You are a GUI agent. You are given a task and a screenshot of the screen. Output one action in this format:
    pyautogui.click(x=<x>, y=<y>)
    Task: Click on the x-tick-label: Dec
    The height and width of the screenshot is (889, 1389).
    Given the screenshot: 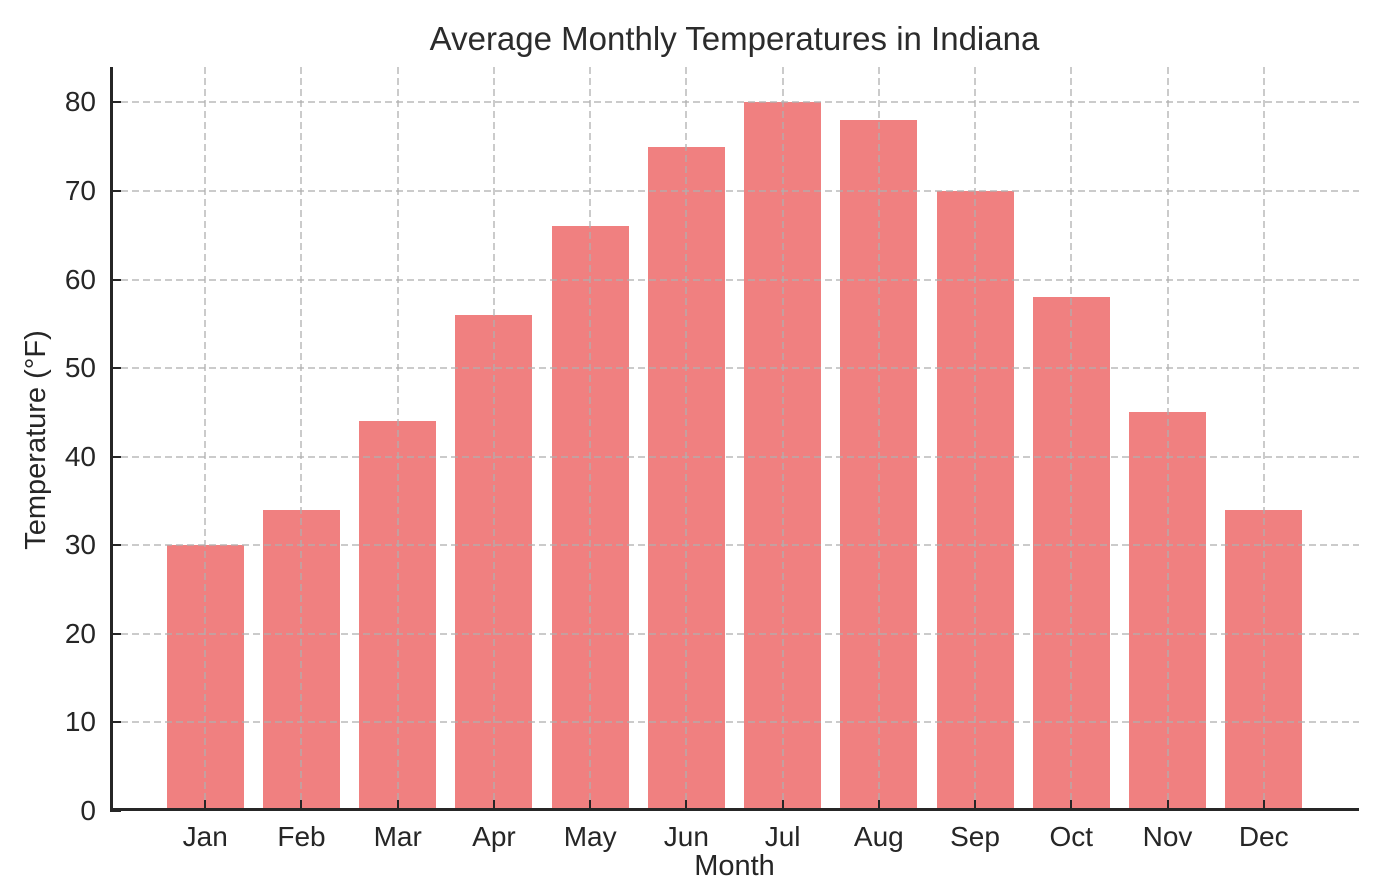 What is the action you would take?
    pyautogui.click(x=1263, y=836)
    